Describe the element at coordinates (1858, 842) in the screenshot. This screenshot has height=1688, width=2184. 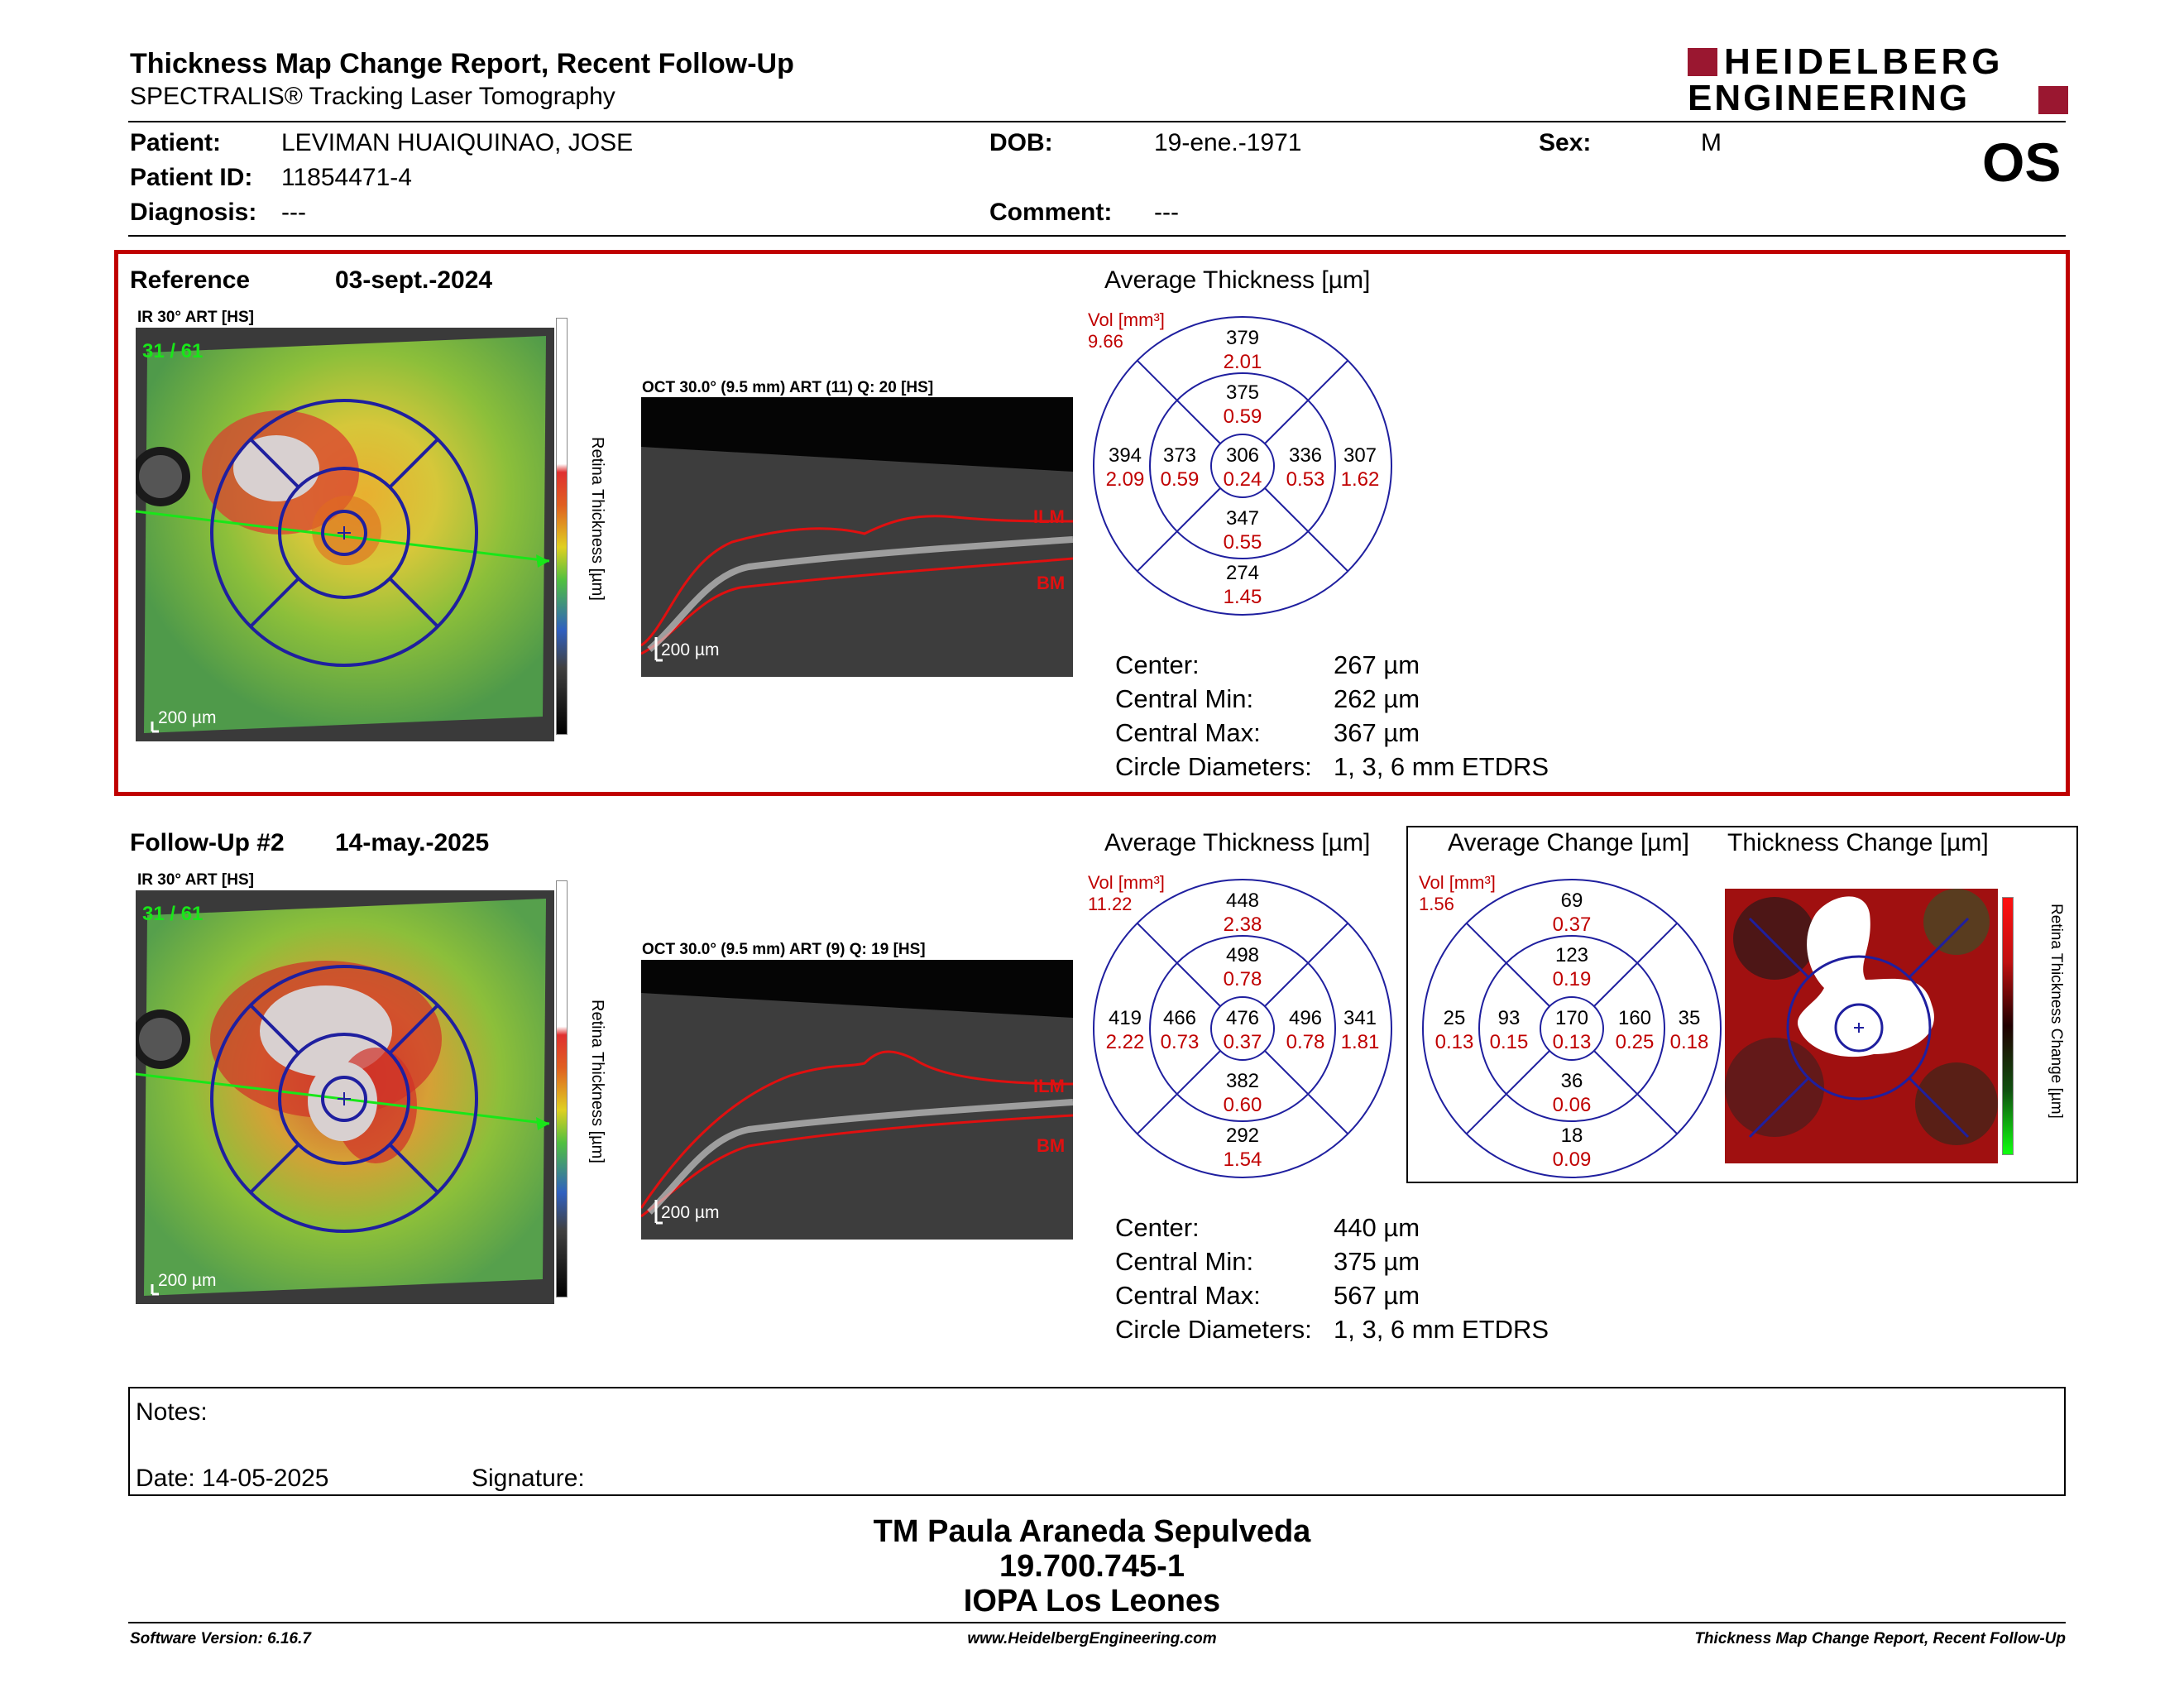
I see `thickness-change-title: Thickness Change [µm]` at that location.